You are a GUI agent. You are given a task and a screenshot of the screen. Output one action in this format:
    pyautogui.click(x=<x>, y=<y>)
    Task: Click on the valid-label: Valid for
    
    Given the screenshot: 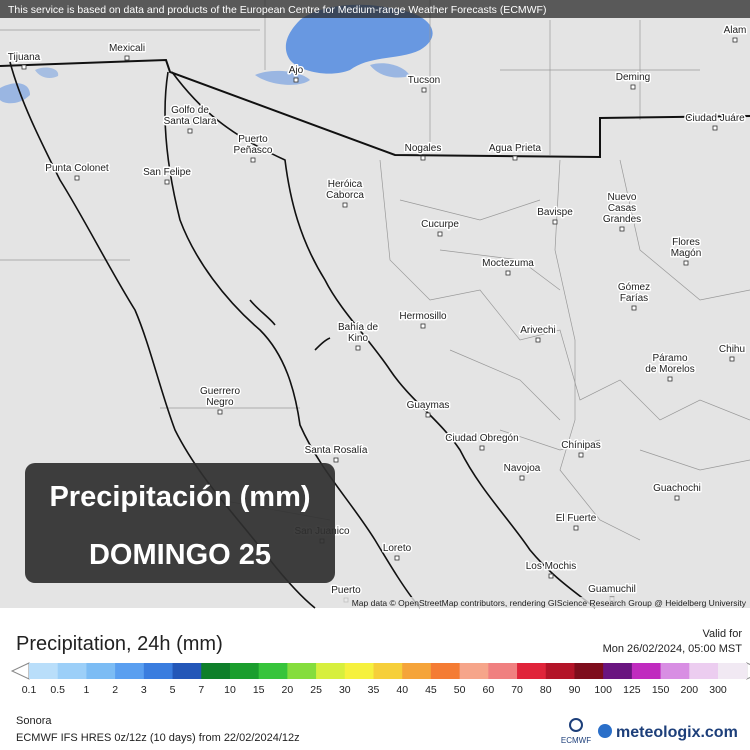 What is the action you would take?
    pyautogui.click(x=722, y=634)
    